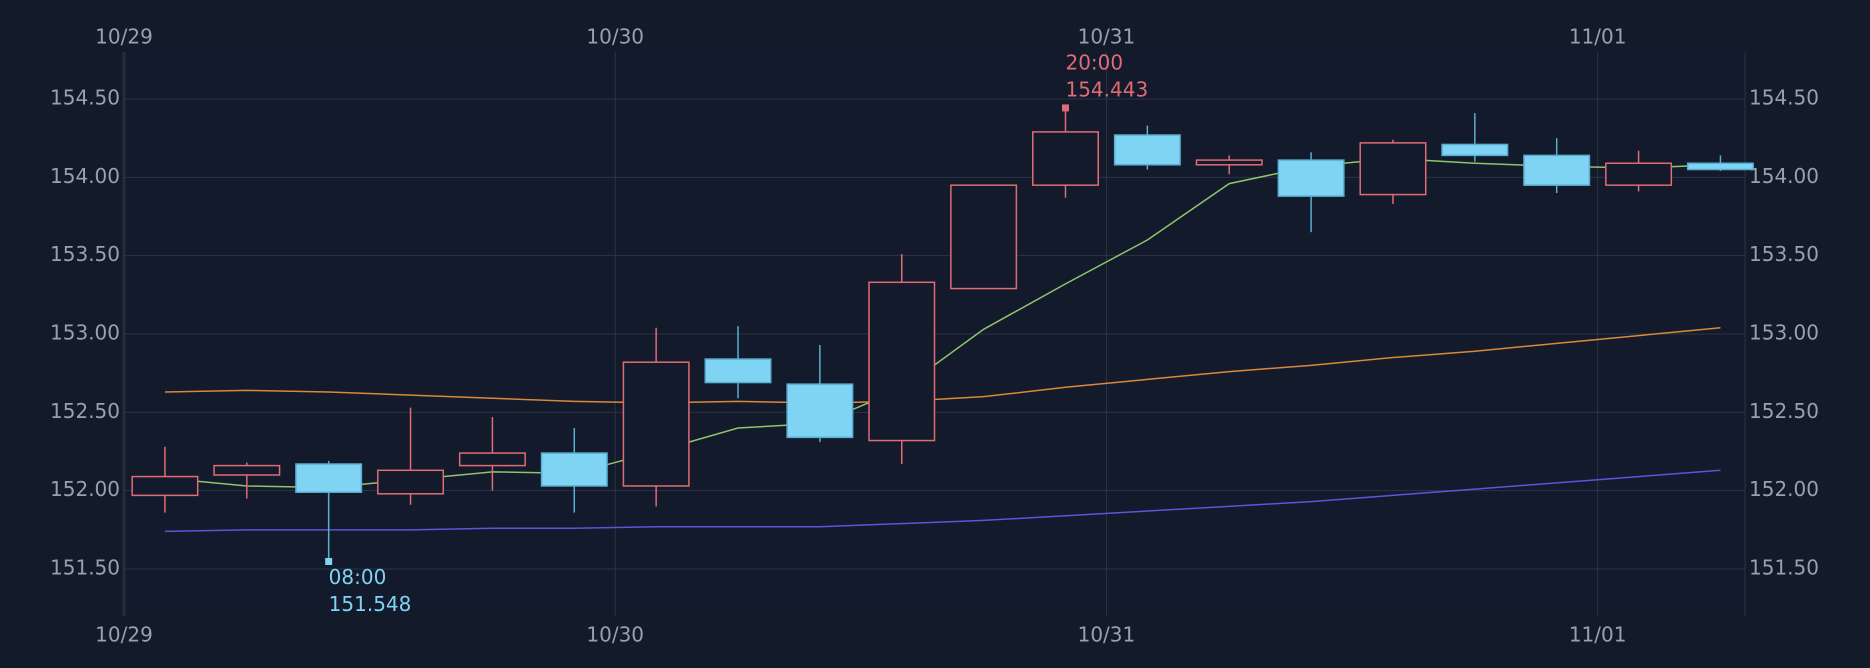  Describe the element at coordinates (85, 489) in the screenshot. I see `y-tick-label: 152.00` at that location.